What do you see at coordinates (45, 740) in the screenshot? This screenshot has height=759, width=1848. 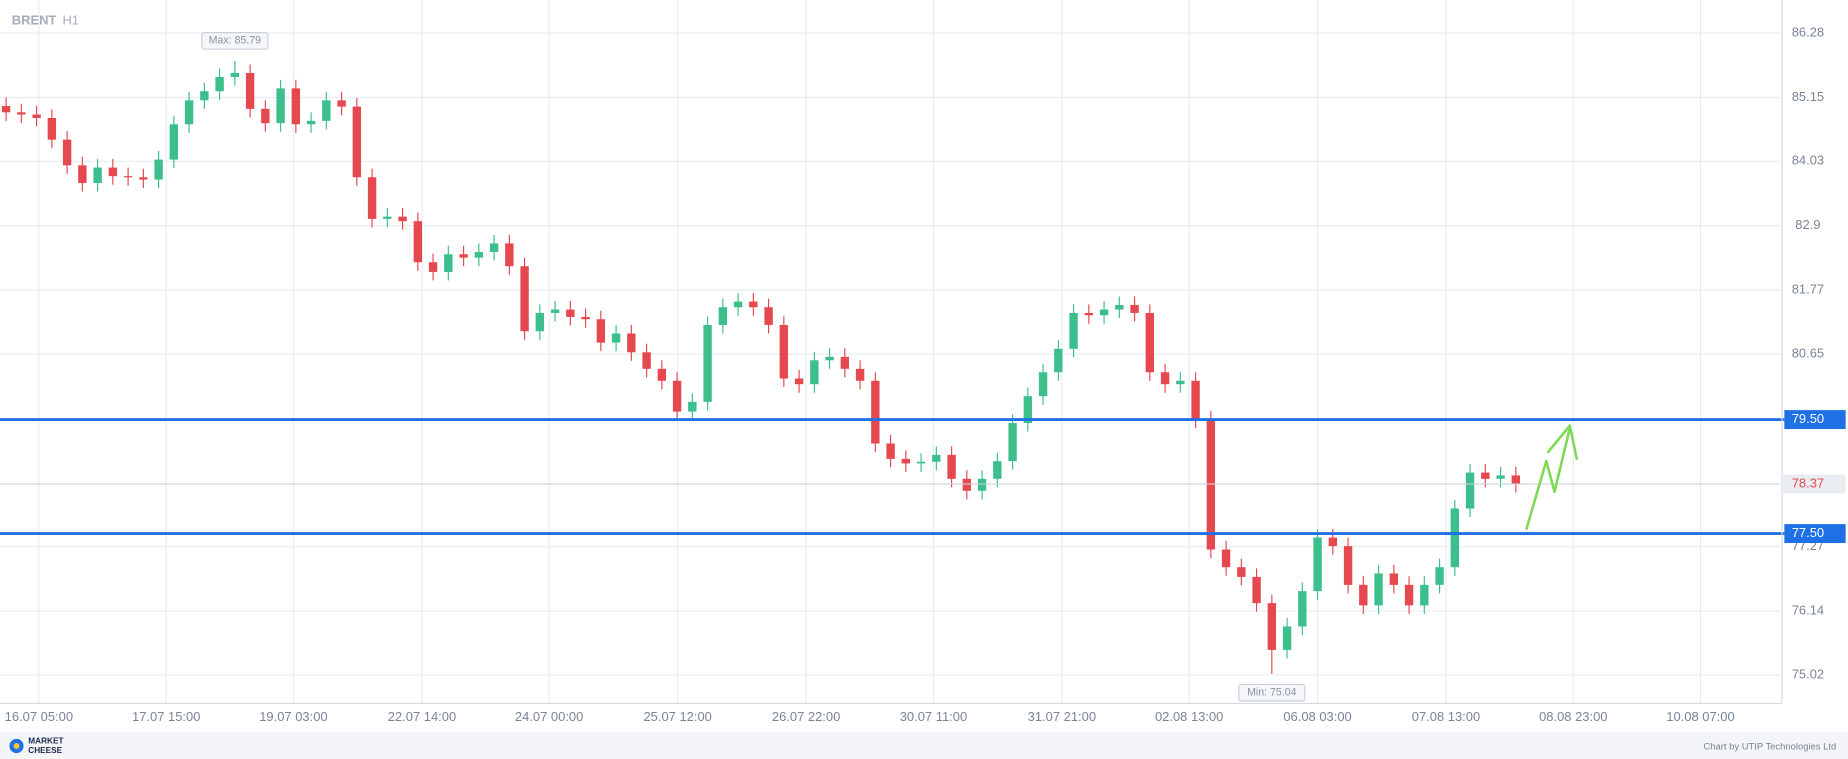 I see `logo-text: MARKET` at bounding box center [45, 740].